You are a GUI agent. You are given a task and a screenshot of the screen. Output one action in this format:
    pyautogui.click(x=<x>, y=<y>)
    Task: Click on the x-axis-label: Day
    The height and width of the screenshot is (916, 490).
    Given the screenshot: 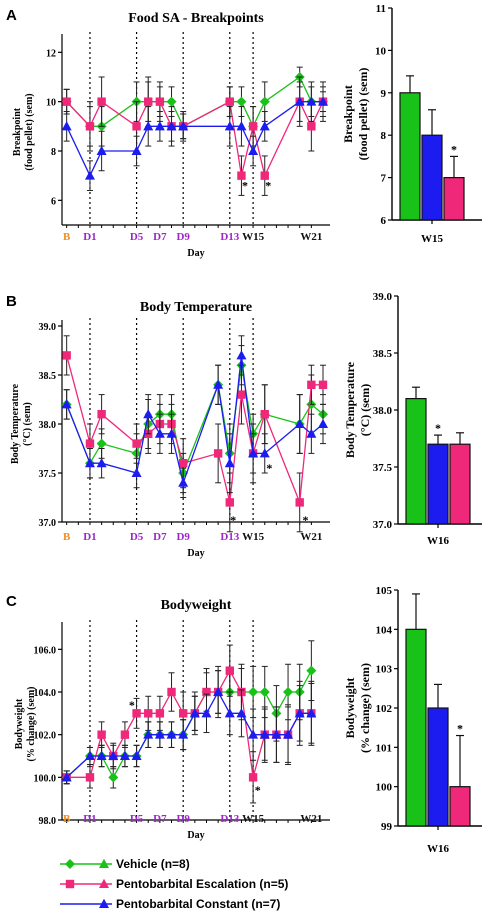 What is the action you would take?
    pyautogui.click(x=195, y=553)
    